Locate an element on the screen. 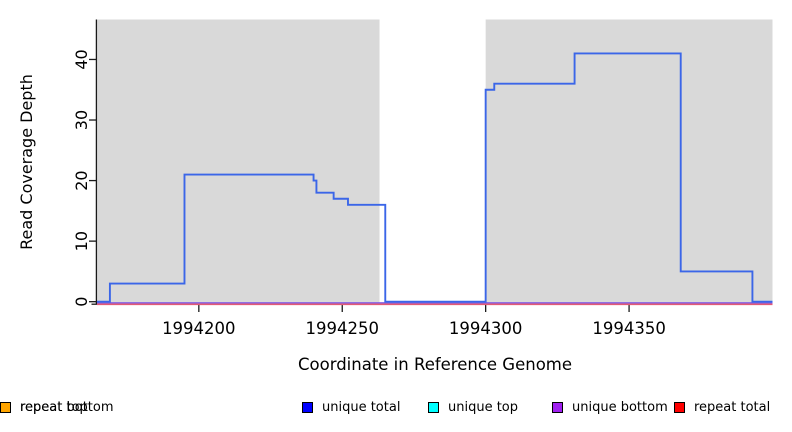 The width and height of the screenshot is (792, 432). legend-item-repeat-bottom: repeat bottom is located at coordinates (57, 407).